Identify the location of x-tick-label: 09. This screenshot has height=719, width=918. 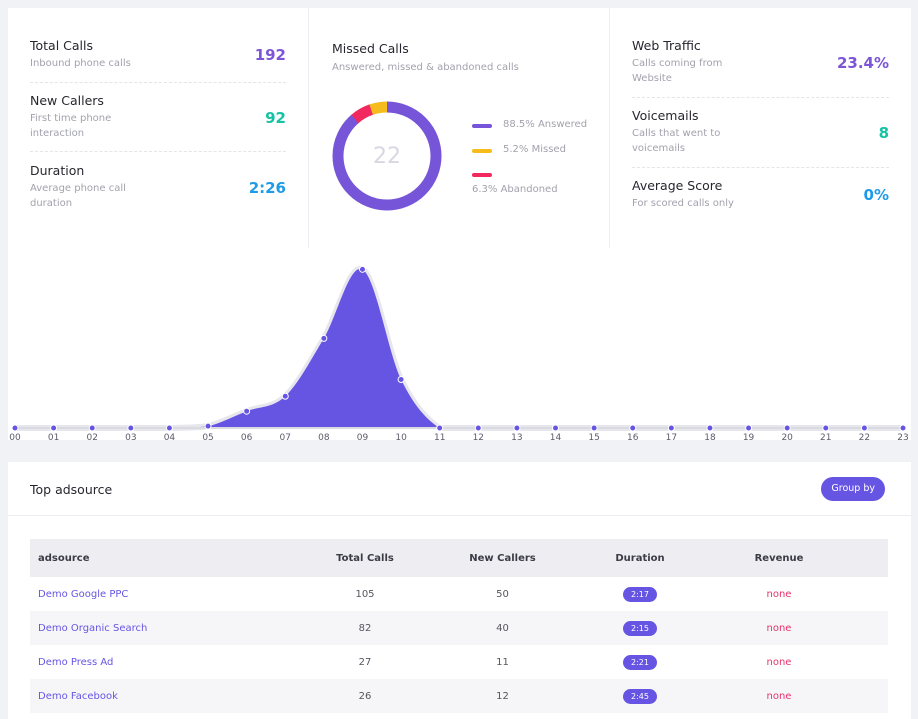
(363, 436).